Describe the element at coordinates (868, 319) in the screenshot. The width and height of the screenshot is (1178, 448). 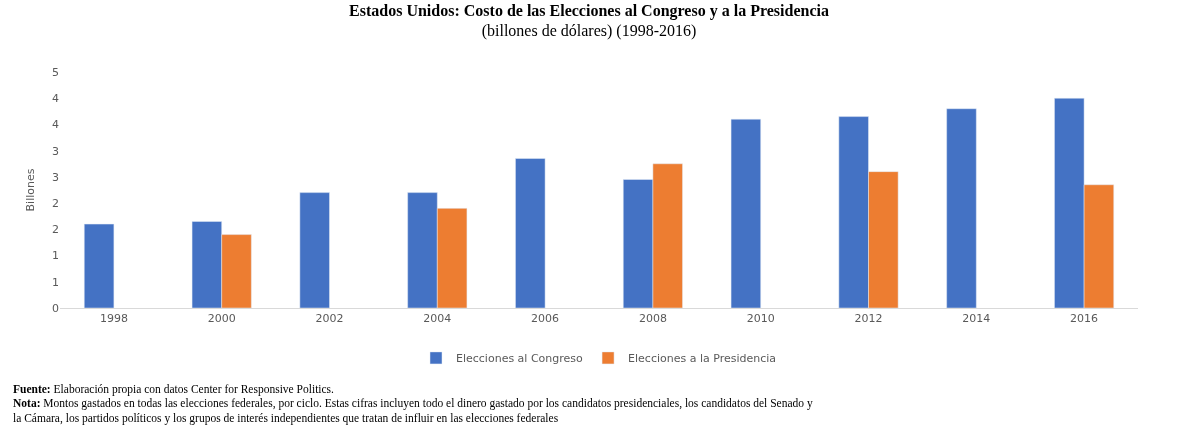
I see `x-tick-label: 2012` at that location.